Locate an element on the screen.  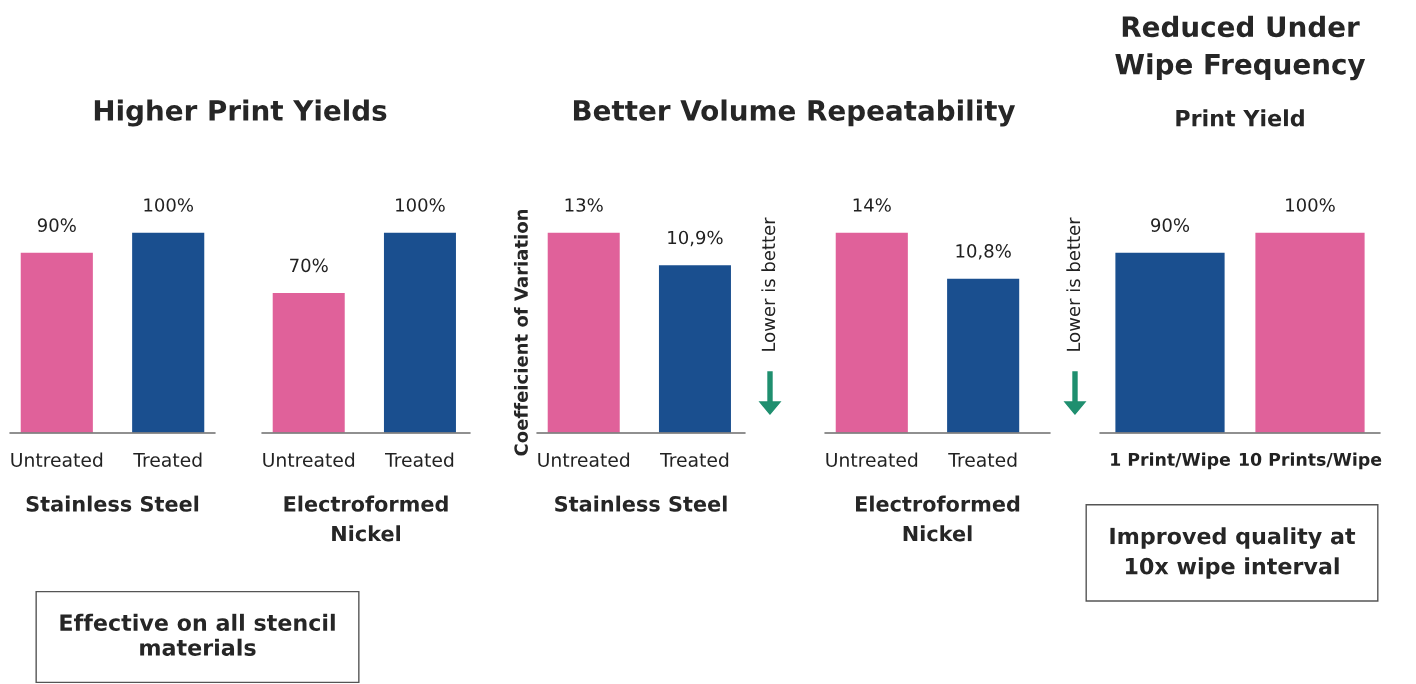
chart-subtitle: Print Yield is located at coordinates (1240, 118).